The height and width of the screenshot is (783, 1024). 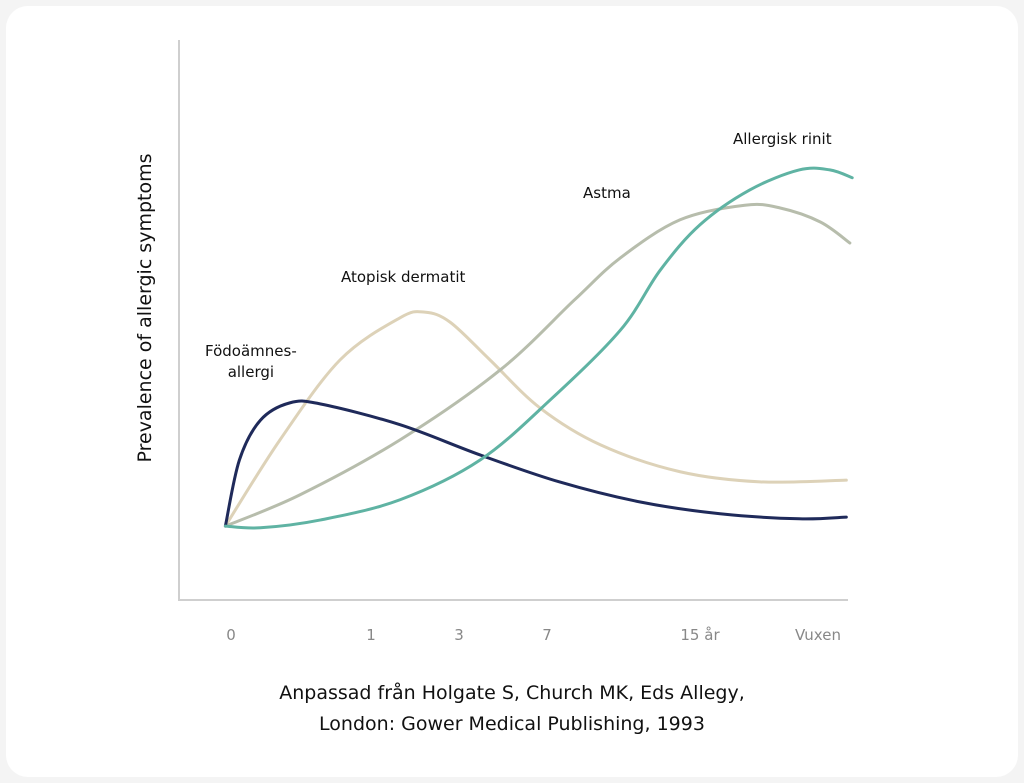 I want to click on x-tick-label: 0, so click(x=231, y=635).